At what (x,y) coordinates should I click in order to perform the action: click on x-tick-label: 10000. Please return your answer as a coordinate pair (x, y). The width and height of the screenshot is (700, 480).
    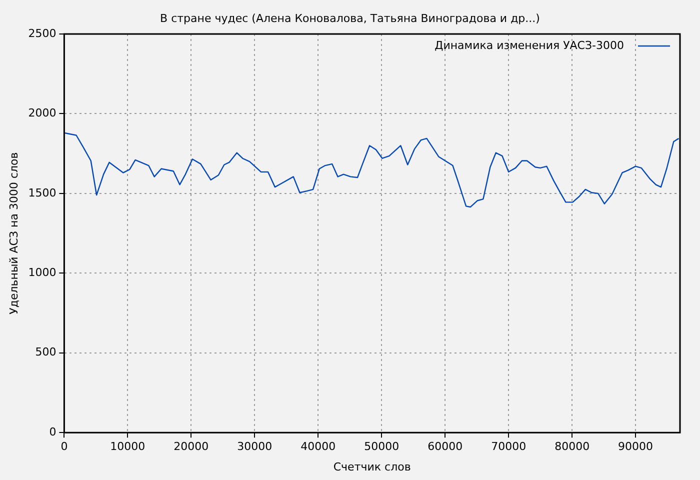
    Looking at the image, I should click on (128, 447).